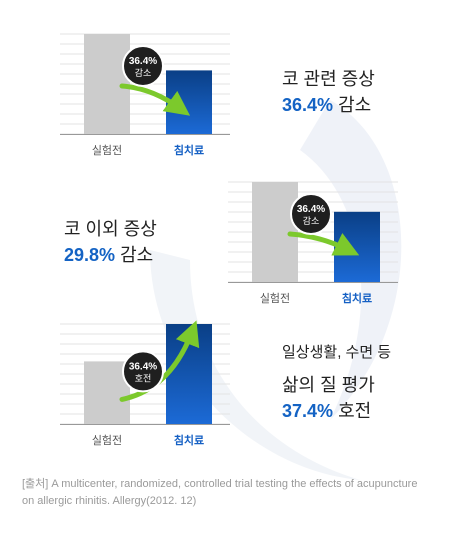  Describe the element at coordinates (337, 352) in the screenshot. I see `caption-subtitle: 일상생활, 수면 등` at that location.